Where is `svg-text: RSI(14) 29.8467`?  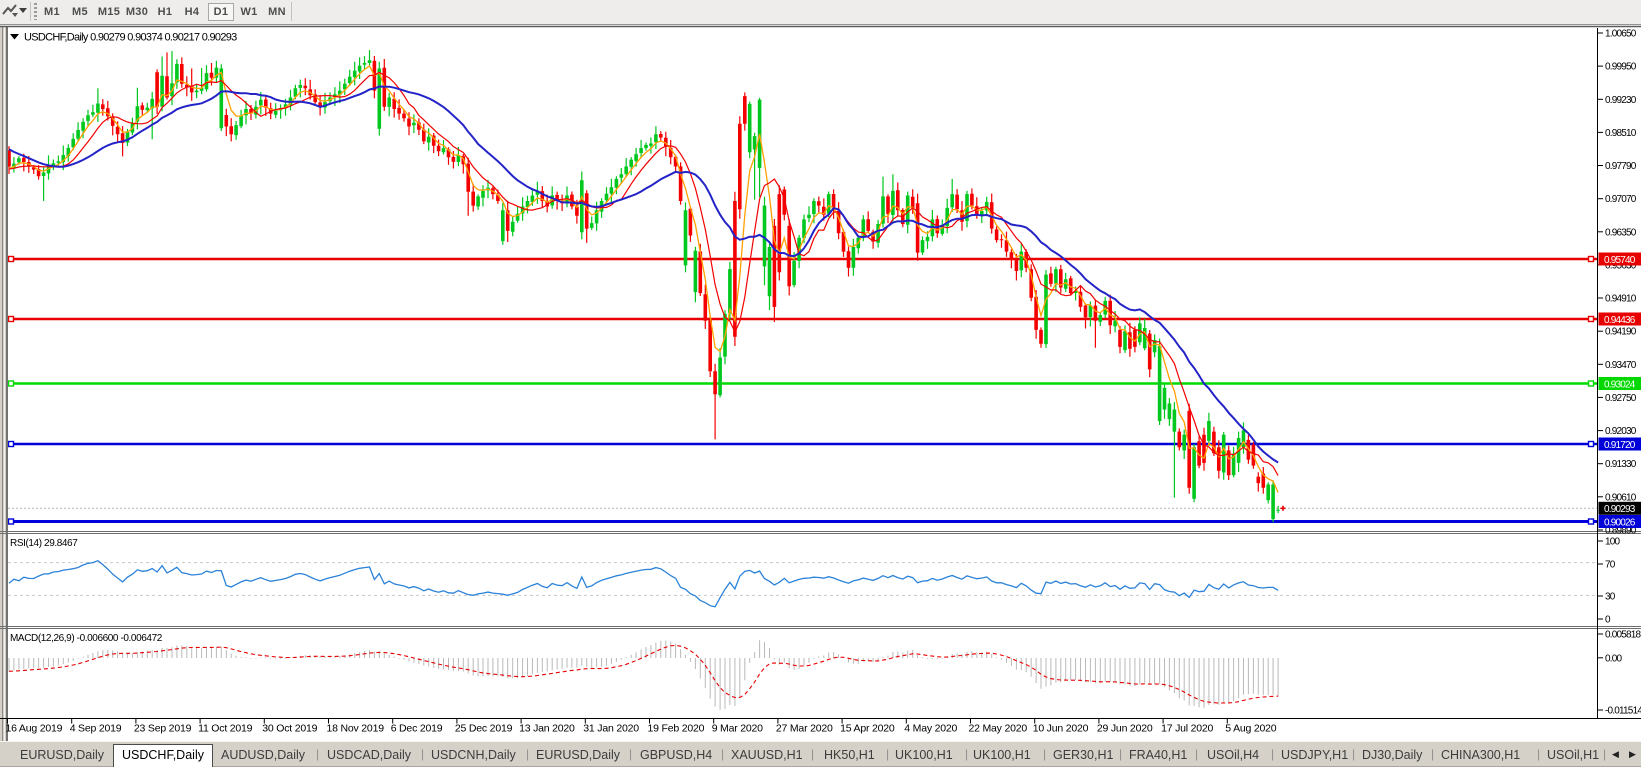
svg-text: RSI(14) 29.8467 is located at coordinates (44, 543).